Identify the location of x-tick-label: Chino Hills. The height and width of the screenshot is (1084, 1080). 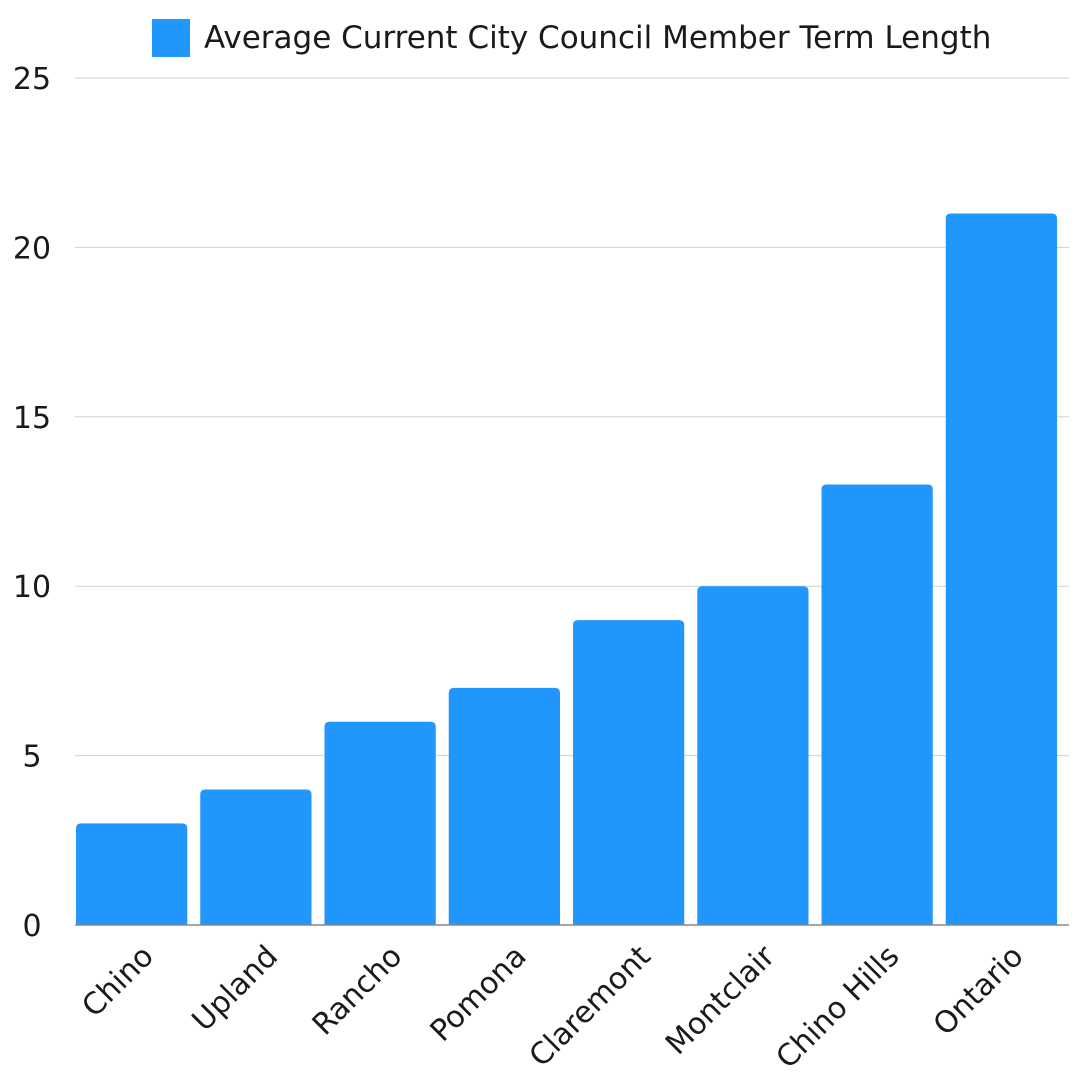
(838, 1007).